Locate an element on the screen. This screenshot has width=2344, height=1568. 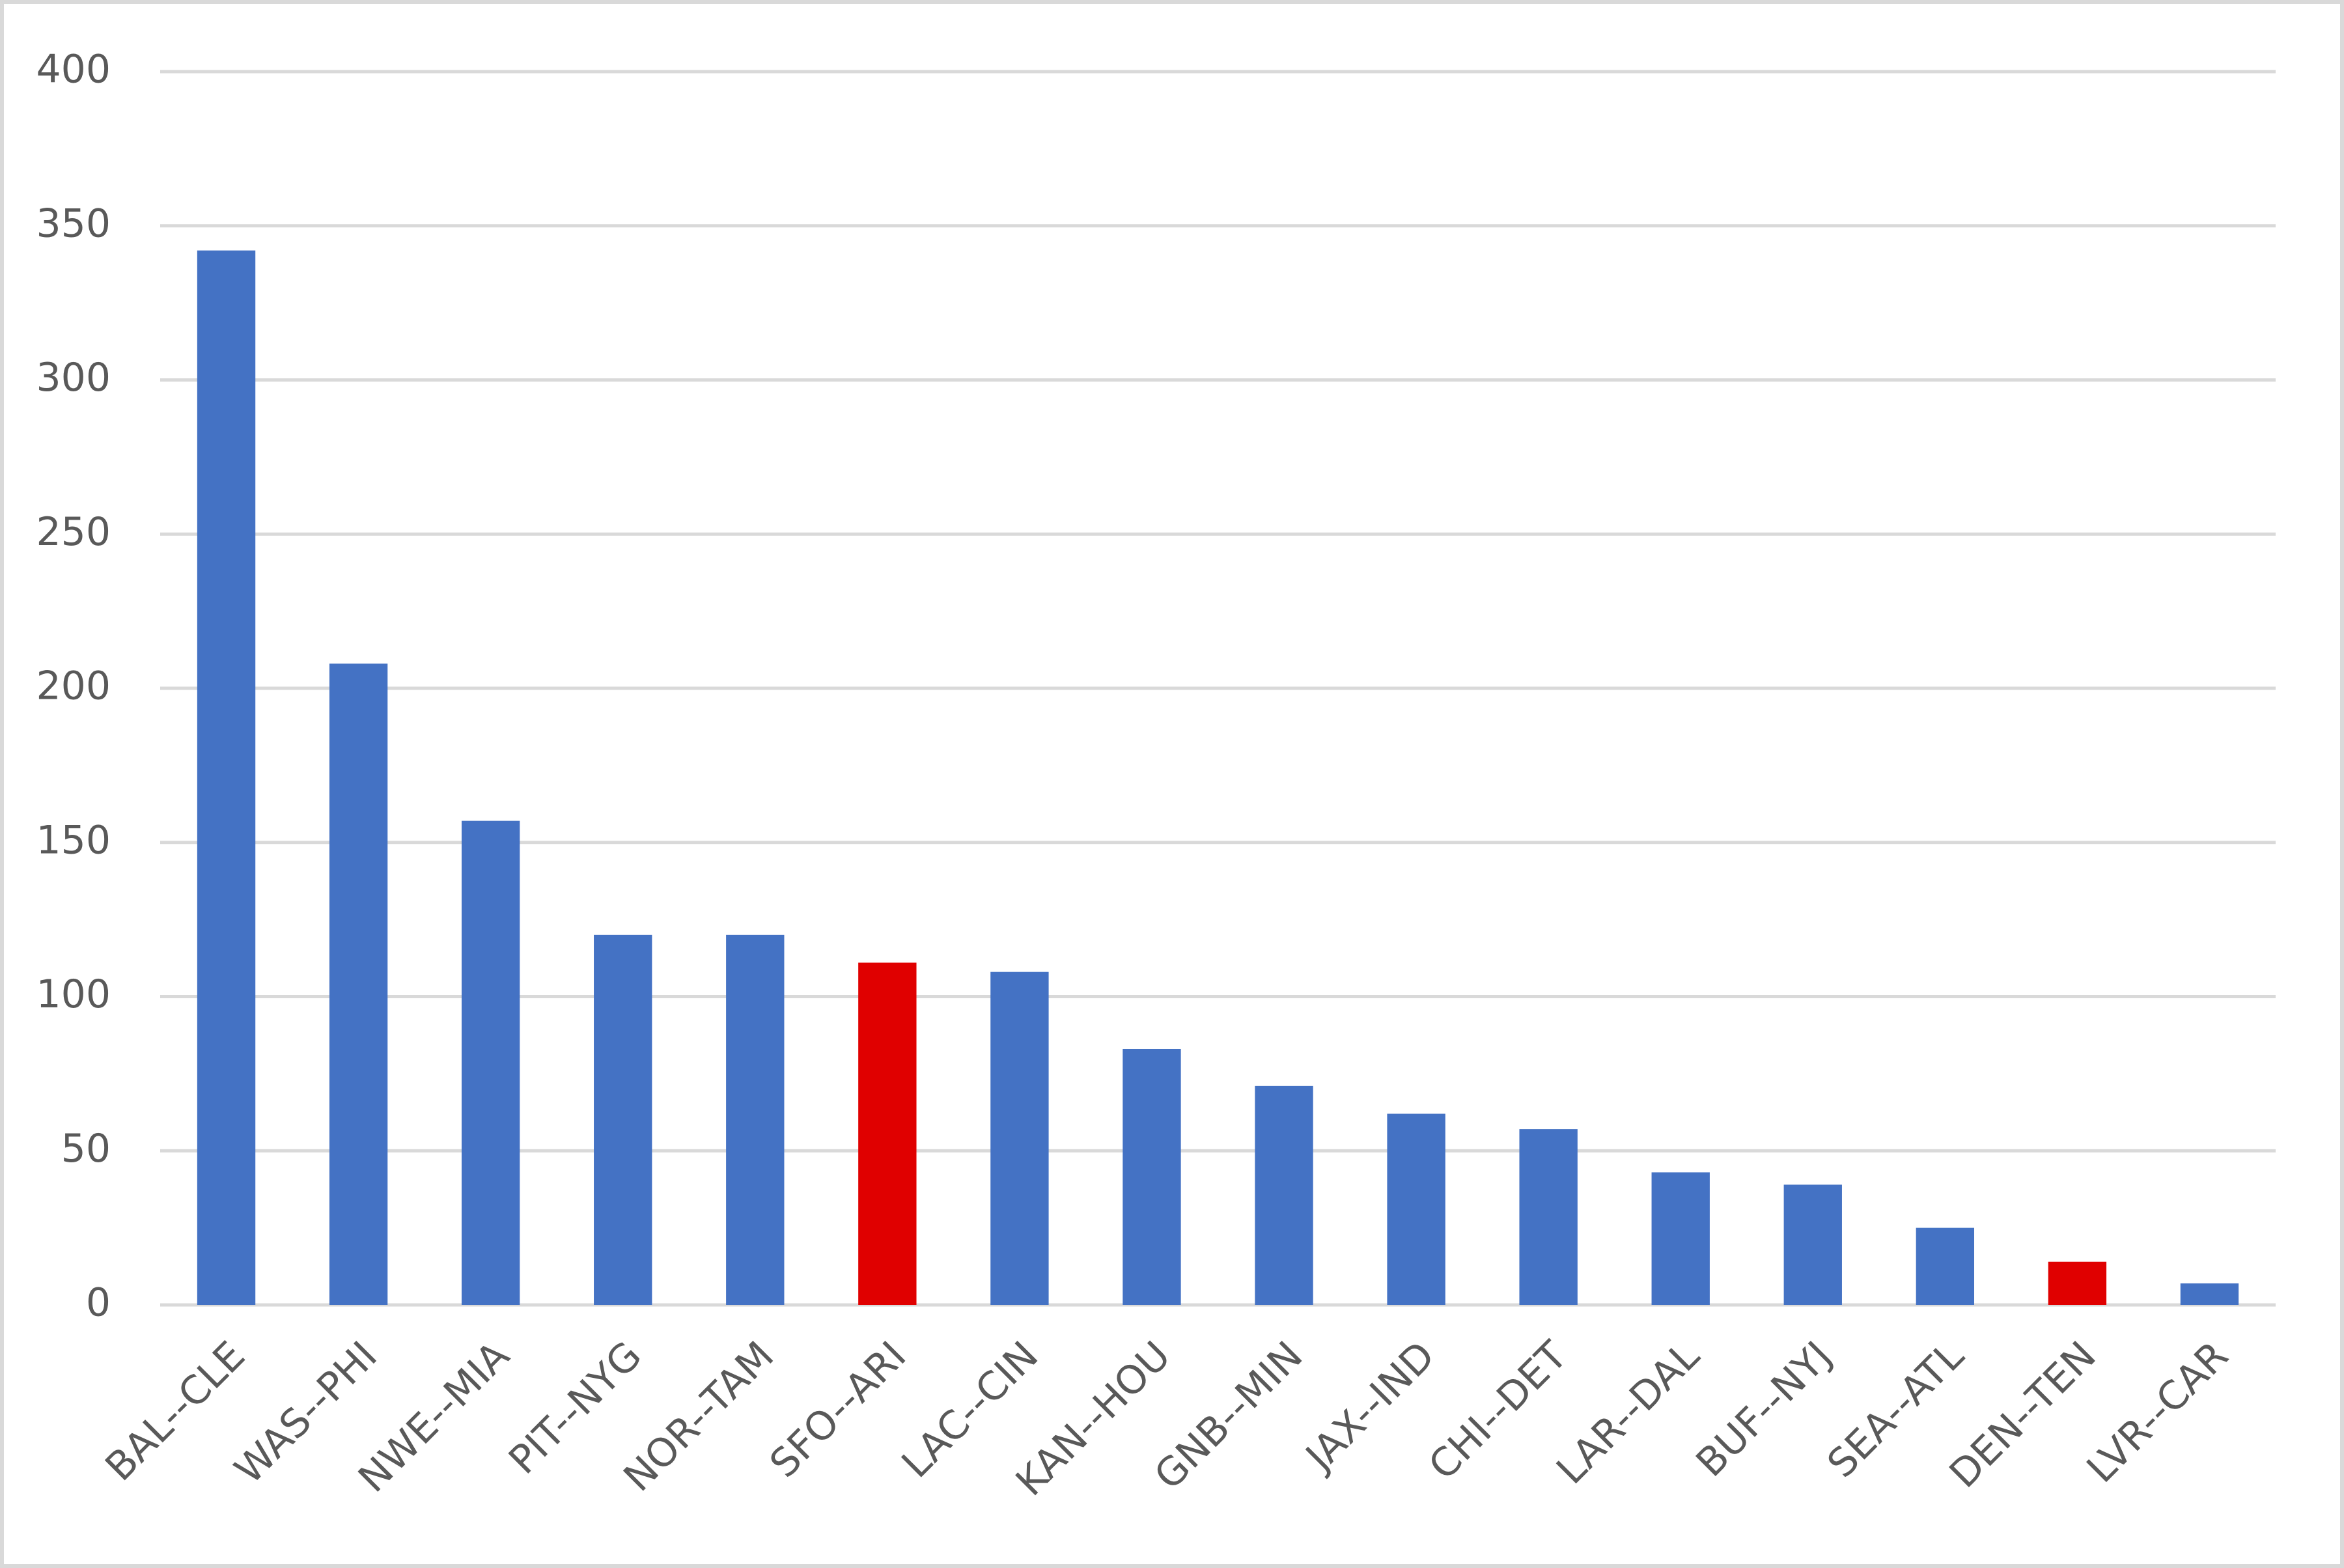
y-tick-label: 200 is located at coordinates (73, 686).